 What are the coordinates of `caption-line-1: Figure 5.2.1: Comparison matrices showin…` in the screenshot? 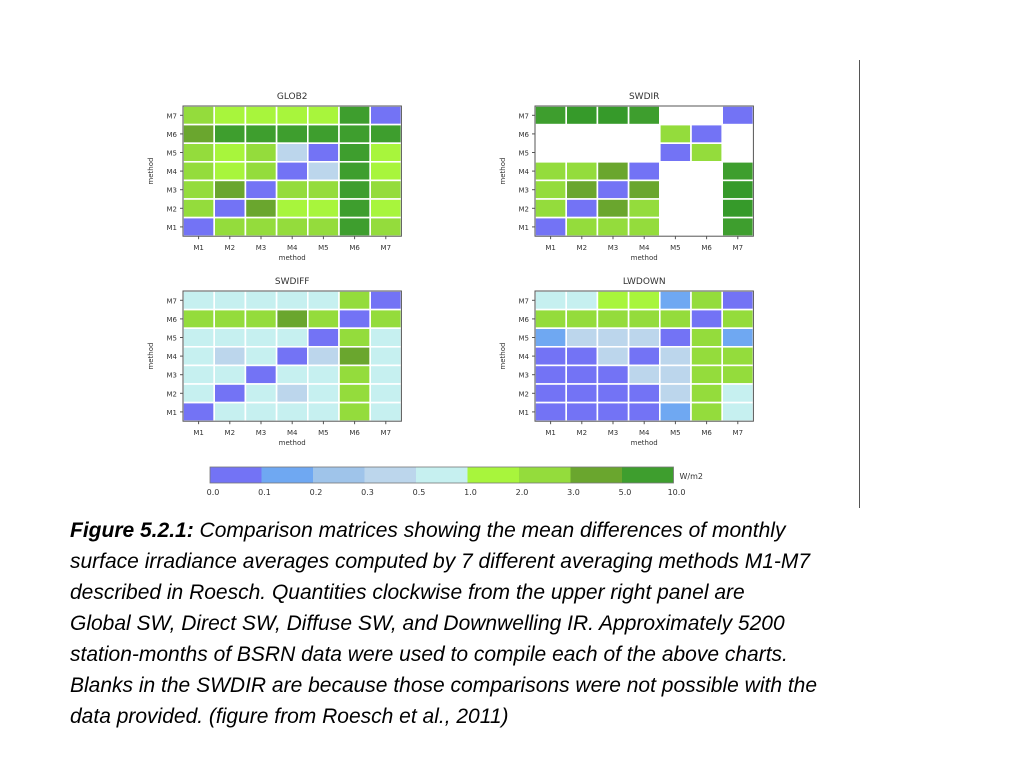 It's located at (520, 530).